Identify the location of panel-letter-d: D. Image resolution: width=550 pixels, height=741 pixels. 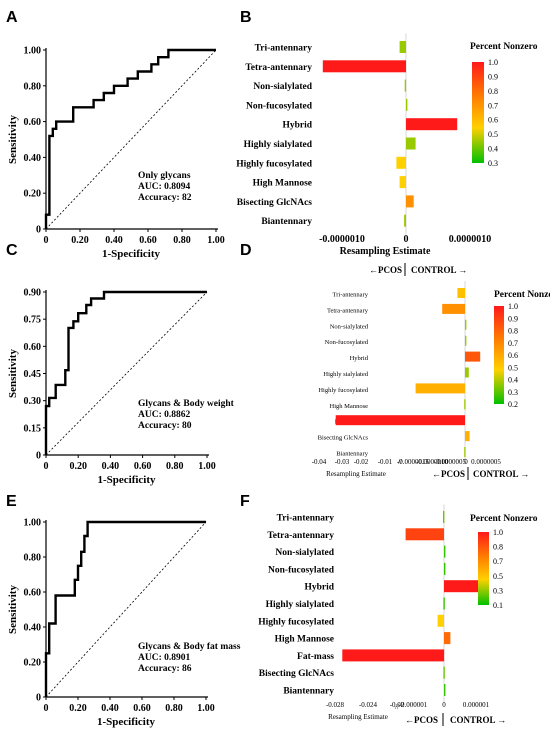
(246, 250).